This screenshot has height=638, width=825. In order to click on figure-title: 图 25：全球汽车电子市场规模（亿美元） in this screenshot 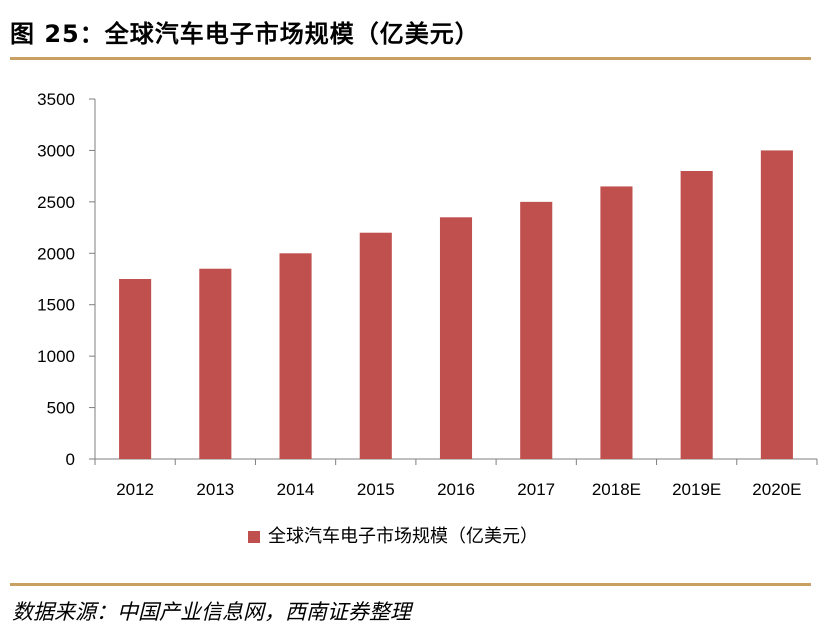, I will do `click(245, 34)`.